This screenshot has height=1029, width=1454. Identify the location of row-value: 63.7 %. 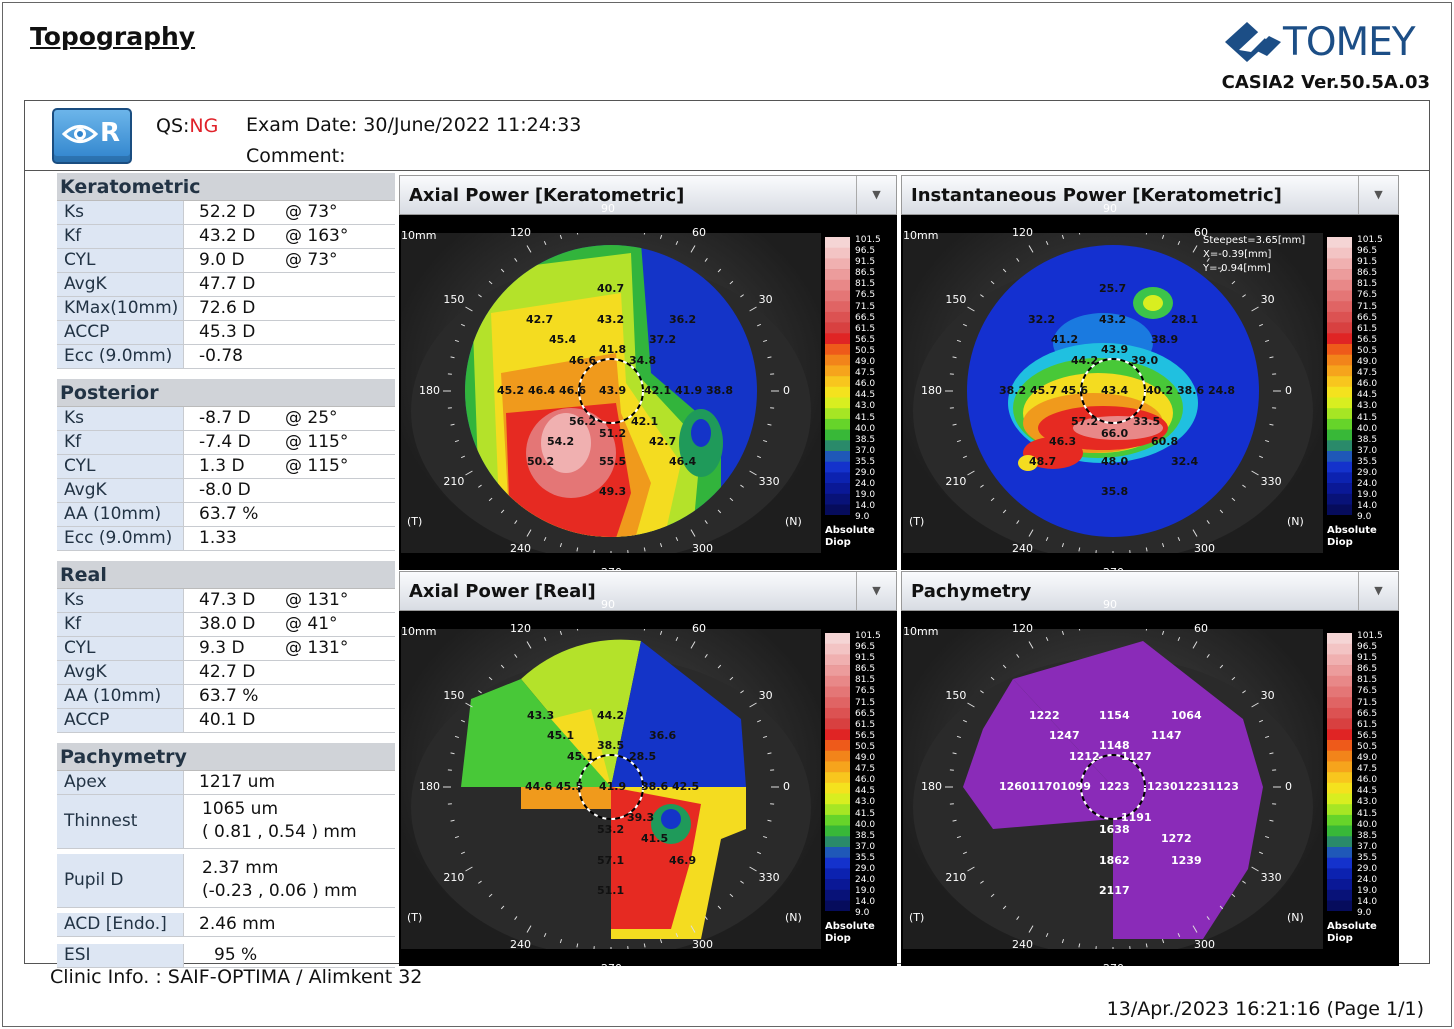
(229, 696).